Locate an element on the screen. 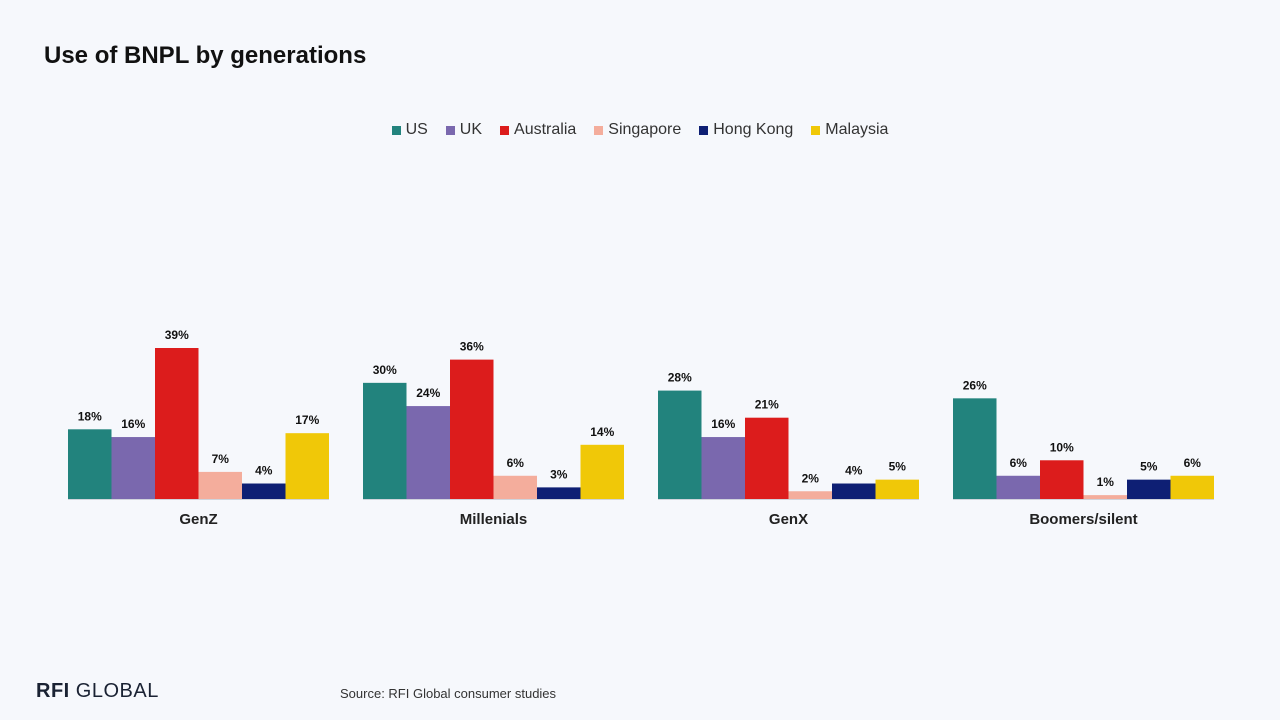  data-label: 7% is located at coordinates (221, 459).